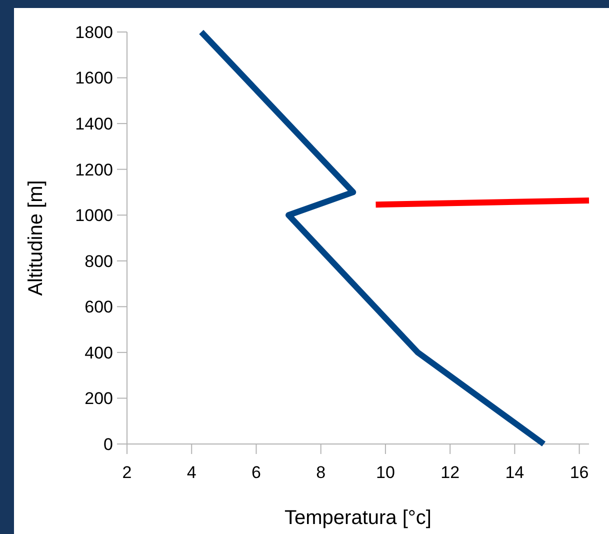  What do you see at coordinates (321, 472) in the screenshot?
I see `x-tick-label: 8` at bounding box center [321, 472].